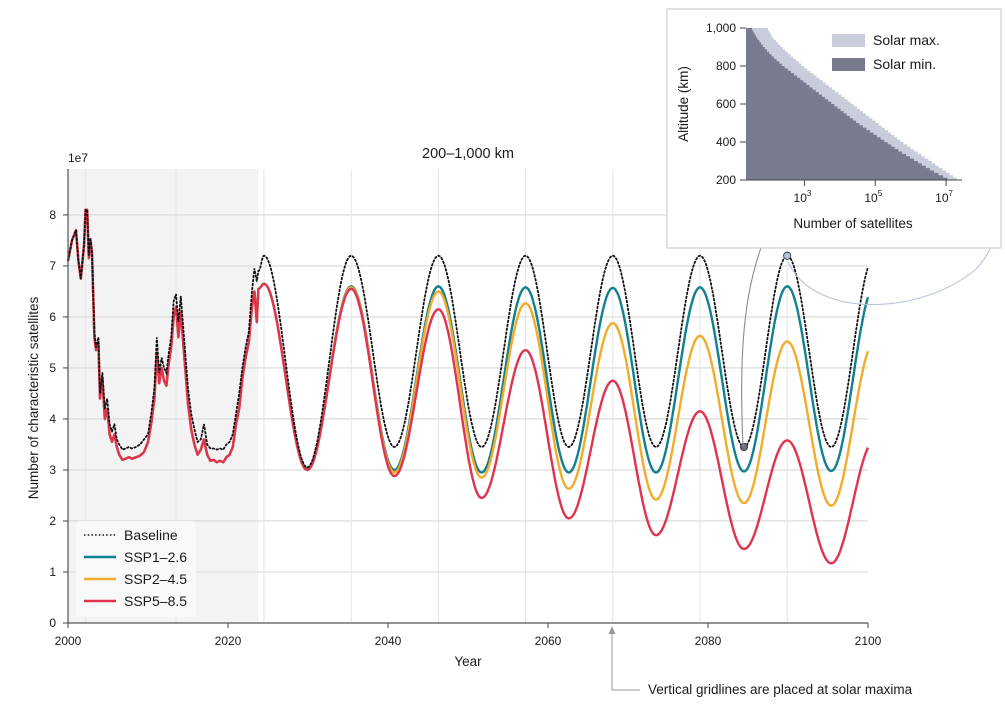 This screenshot has height=711, width=1005. I want to click on y-tick-label: 8, so click(52, 215).